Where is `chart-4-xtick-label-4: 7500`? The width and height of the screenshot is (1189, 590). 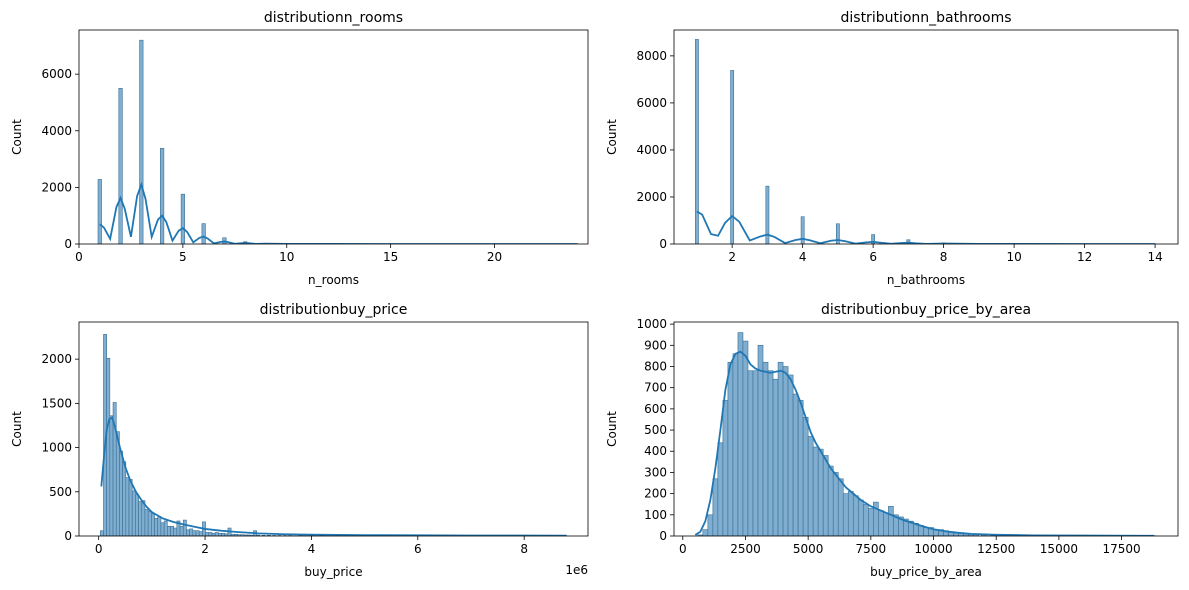
chart-4-xtick-label-4: 7500 is located at coordinates (871, 549).